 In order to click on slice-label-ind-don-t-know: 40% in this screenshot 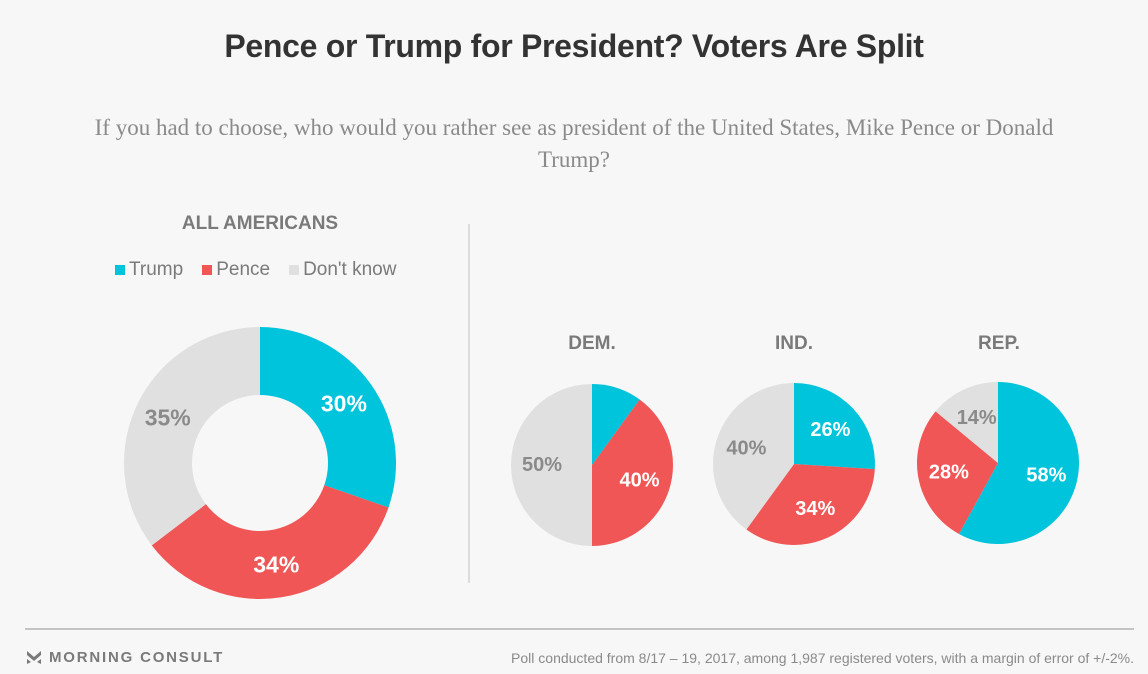, I will do `click(746, 449)`.